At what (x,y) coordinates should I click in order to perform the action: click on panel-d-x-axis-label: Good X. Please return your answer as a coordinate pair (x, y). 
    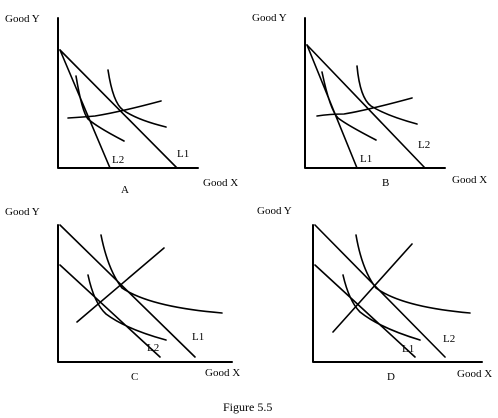
    Looking at the image, I should click on (474, 374).